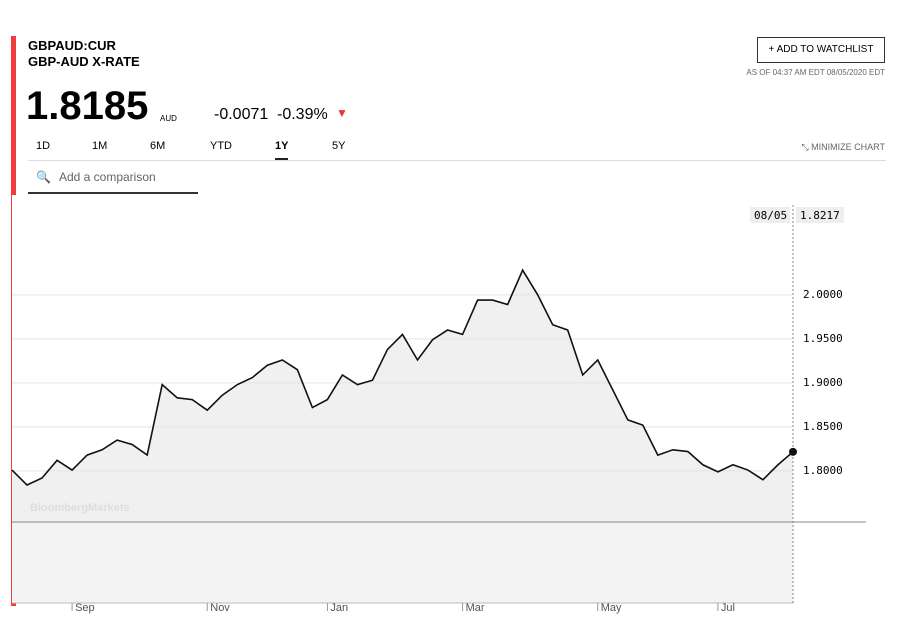 The width and height of the screenshot is (908, 630). I want to click on comparison-search: 🔍 Add a comparison, so click(113, 180).